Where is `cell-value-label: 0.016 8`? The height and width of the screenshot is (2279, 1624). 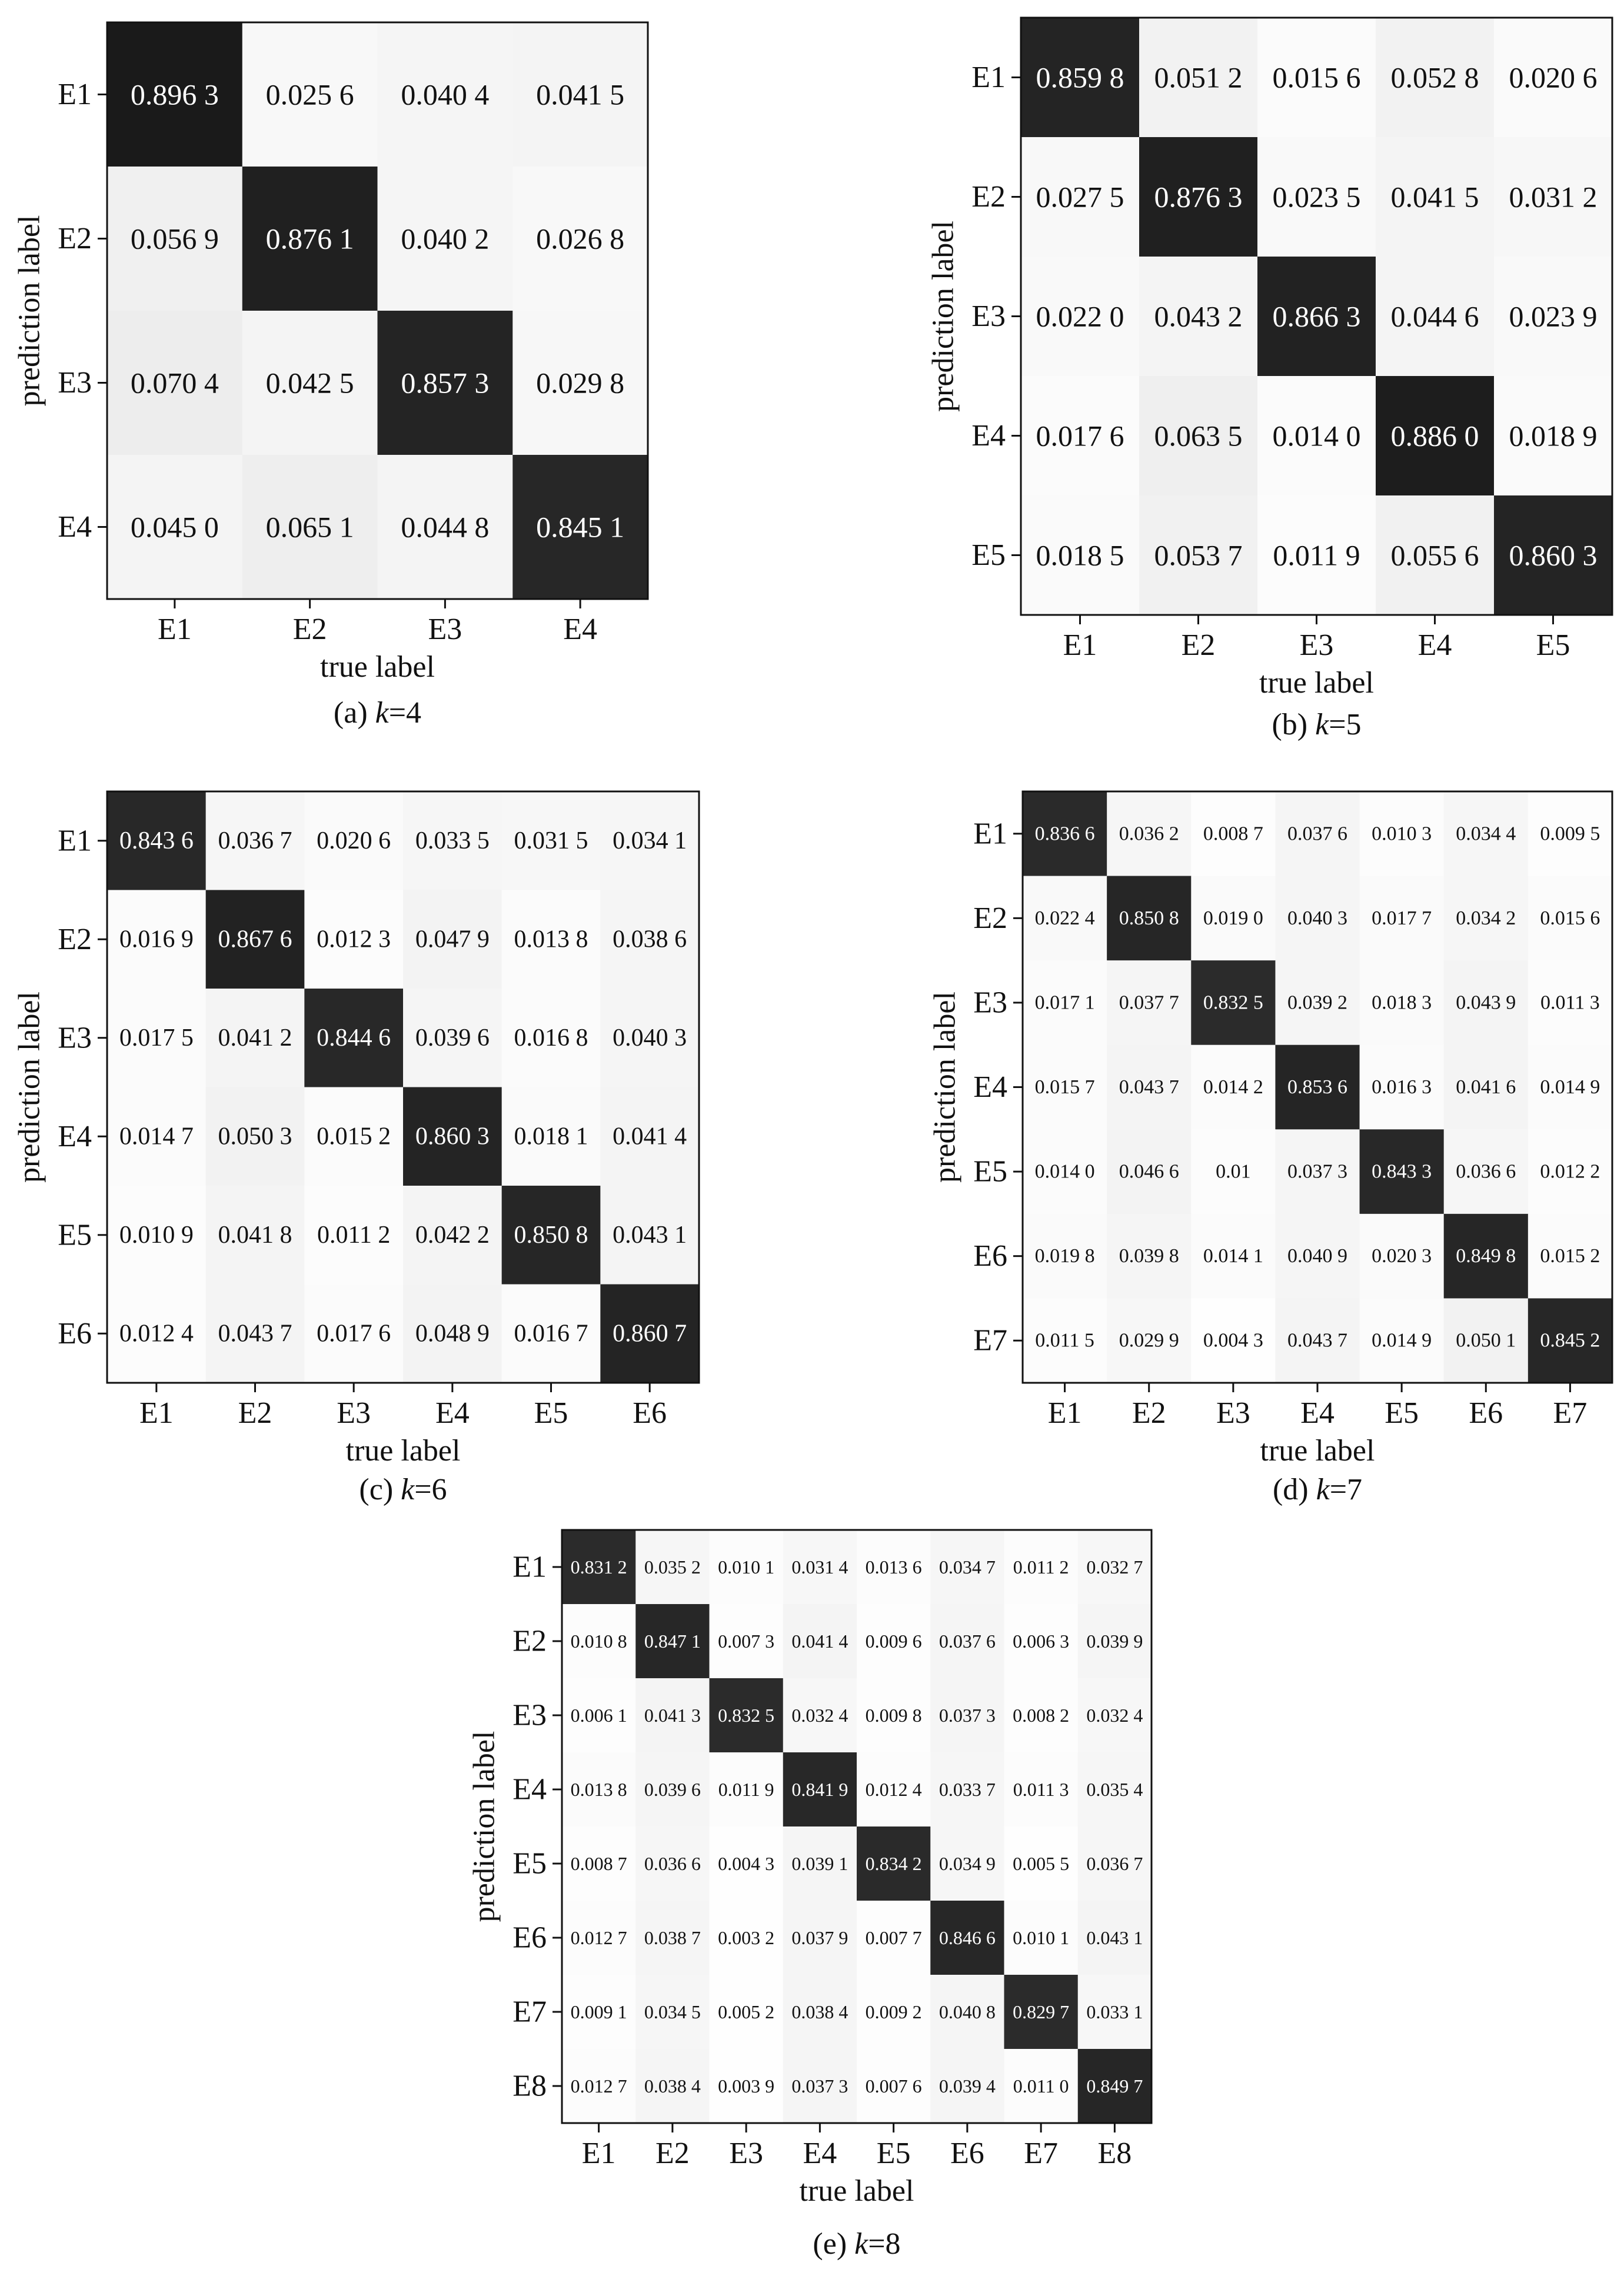 cell-value-label: 0.016 8 is located at coordinates (551, 1038).